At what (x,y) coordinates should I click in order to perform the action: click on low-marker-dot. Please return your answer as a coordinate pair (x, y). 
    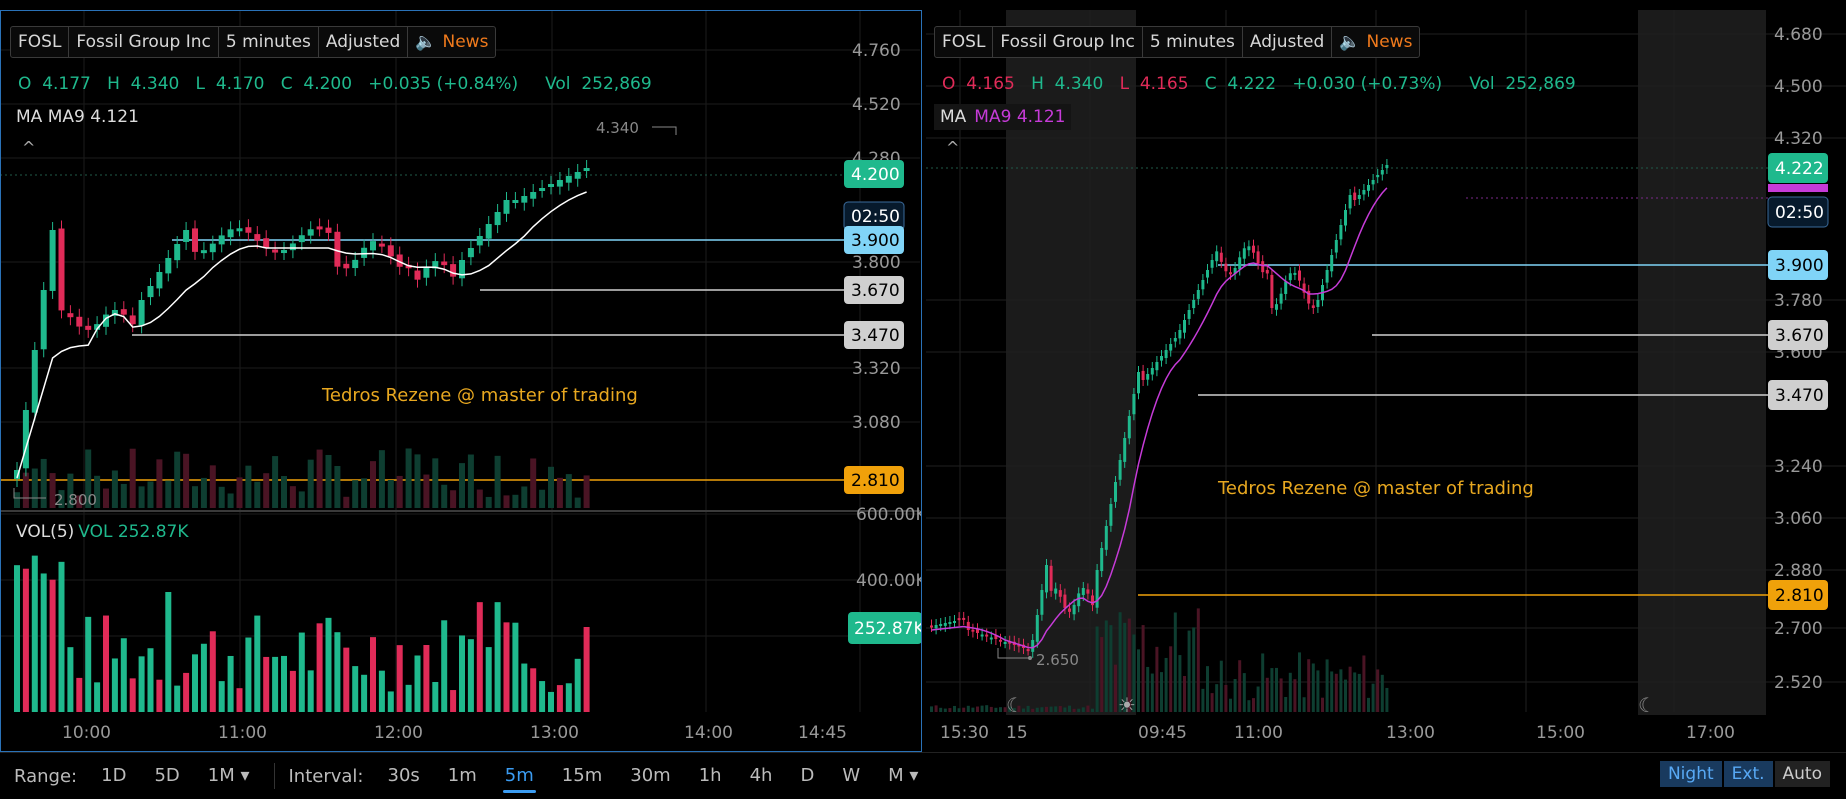
    Looking at the image, I should click on (1030, 658).